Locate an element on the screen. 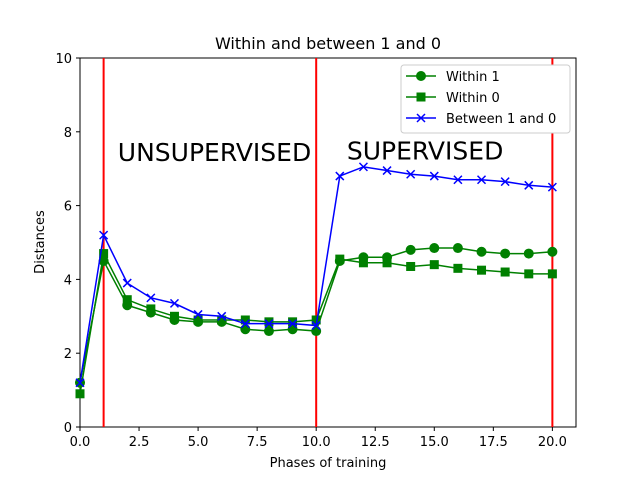 The height and width of the screenshot is (480, 640). x-axis-title: Phases of training is located at coordinates (328, 463).